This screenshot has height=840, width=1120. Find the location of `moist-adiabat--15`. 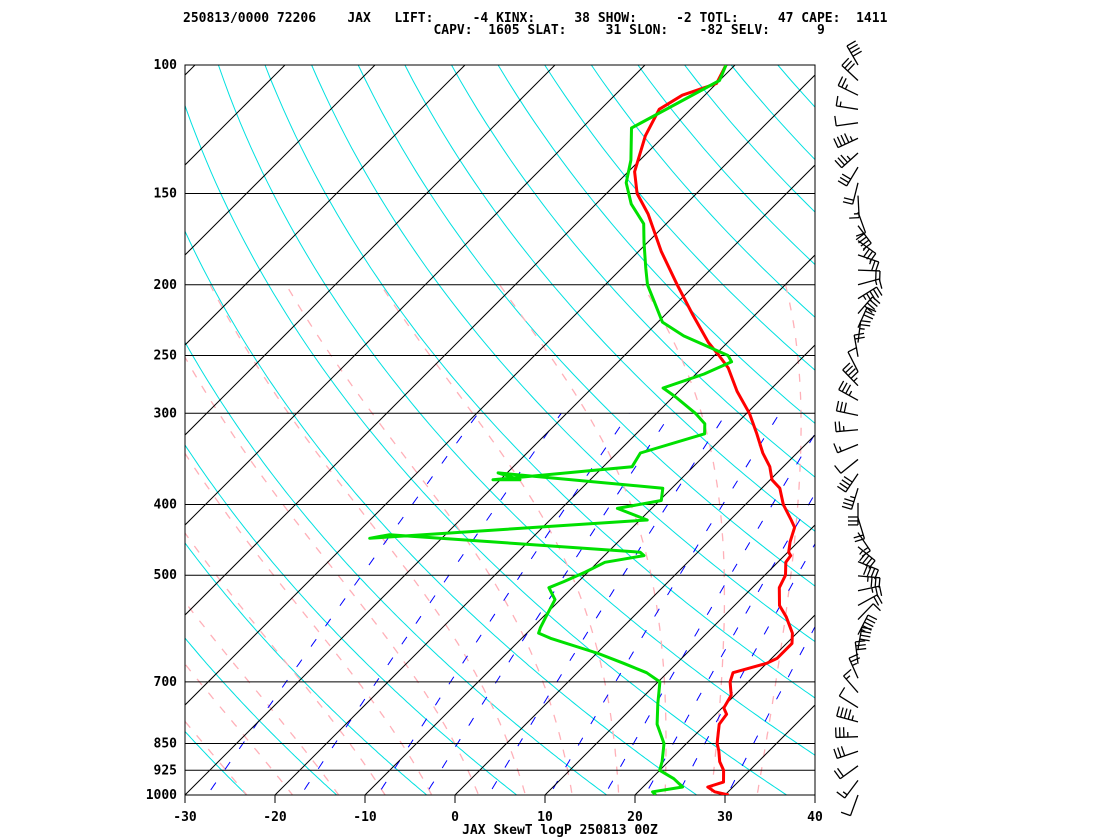

moist-adiabat--15 is located at coordinates (239, 729).